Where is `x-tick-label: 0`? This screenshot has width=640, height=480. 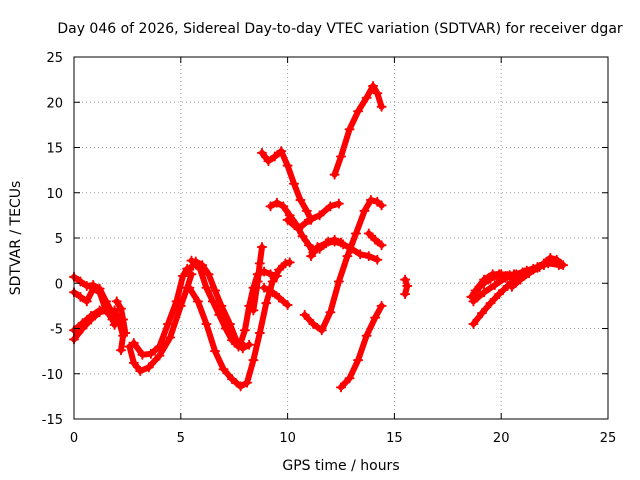
x-tick-label: 0 is located at coordinates (74, 438).